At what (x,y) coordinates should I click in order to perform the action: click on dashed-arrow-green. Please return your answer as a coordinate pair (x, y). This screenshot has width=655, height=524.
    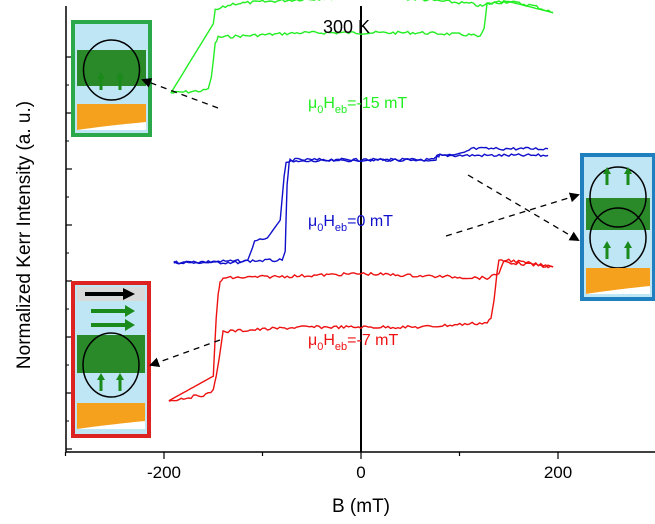
    Looking at the image, I should click on (180, 93).